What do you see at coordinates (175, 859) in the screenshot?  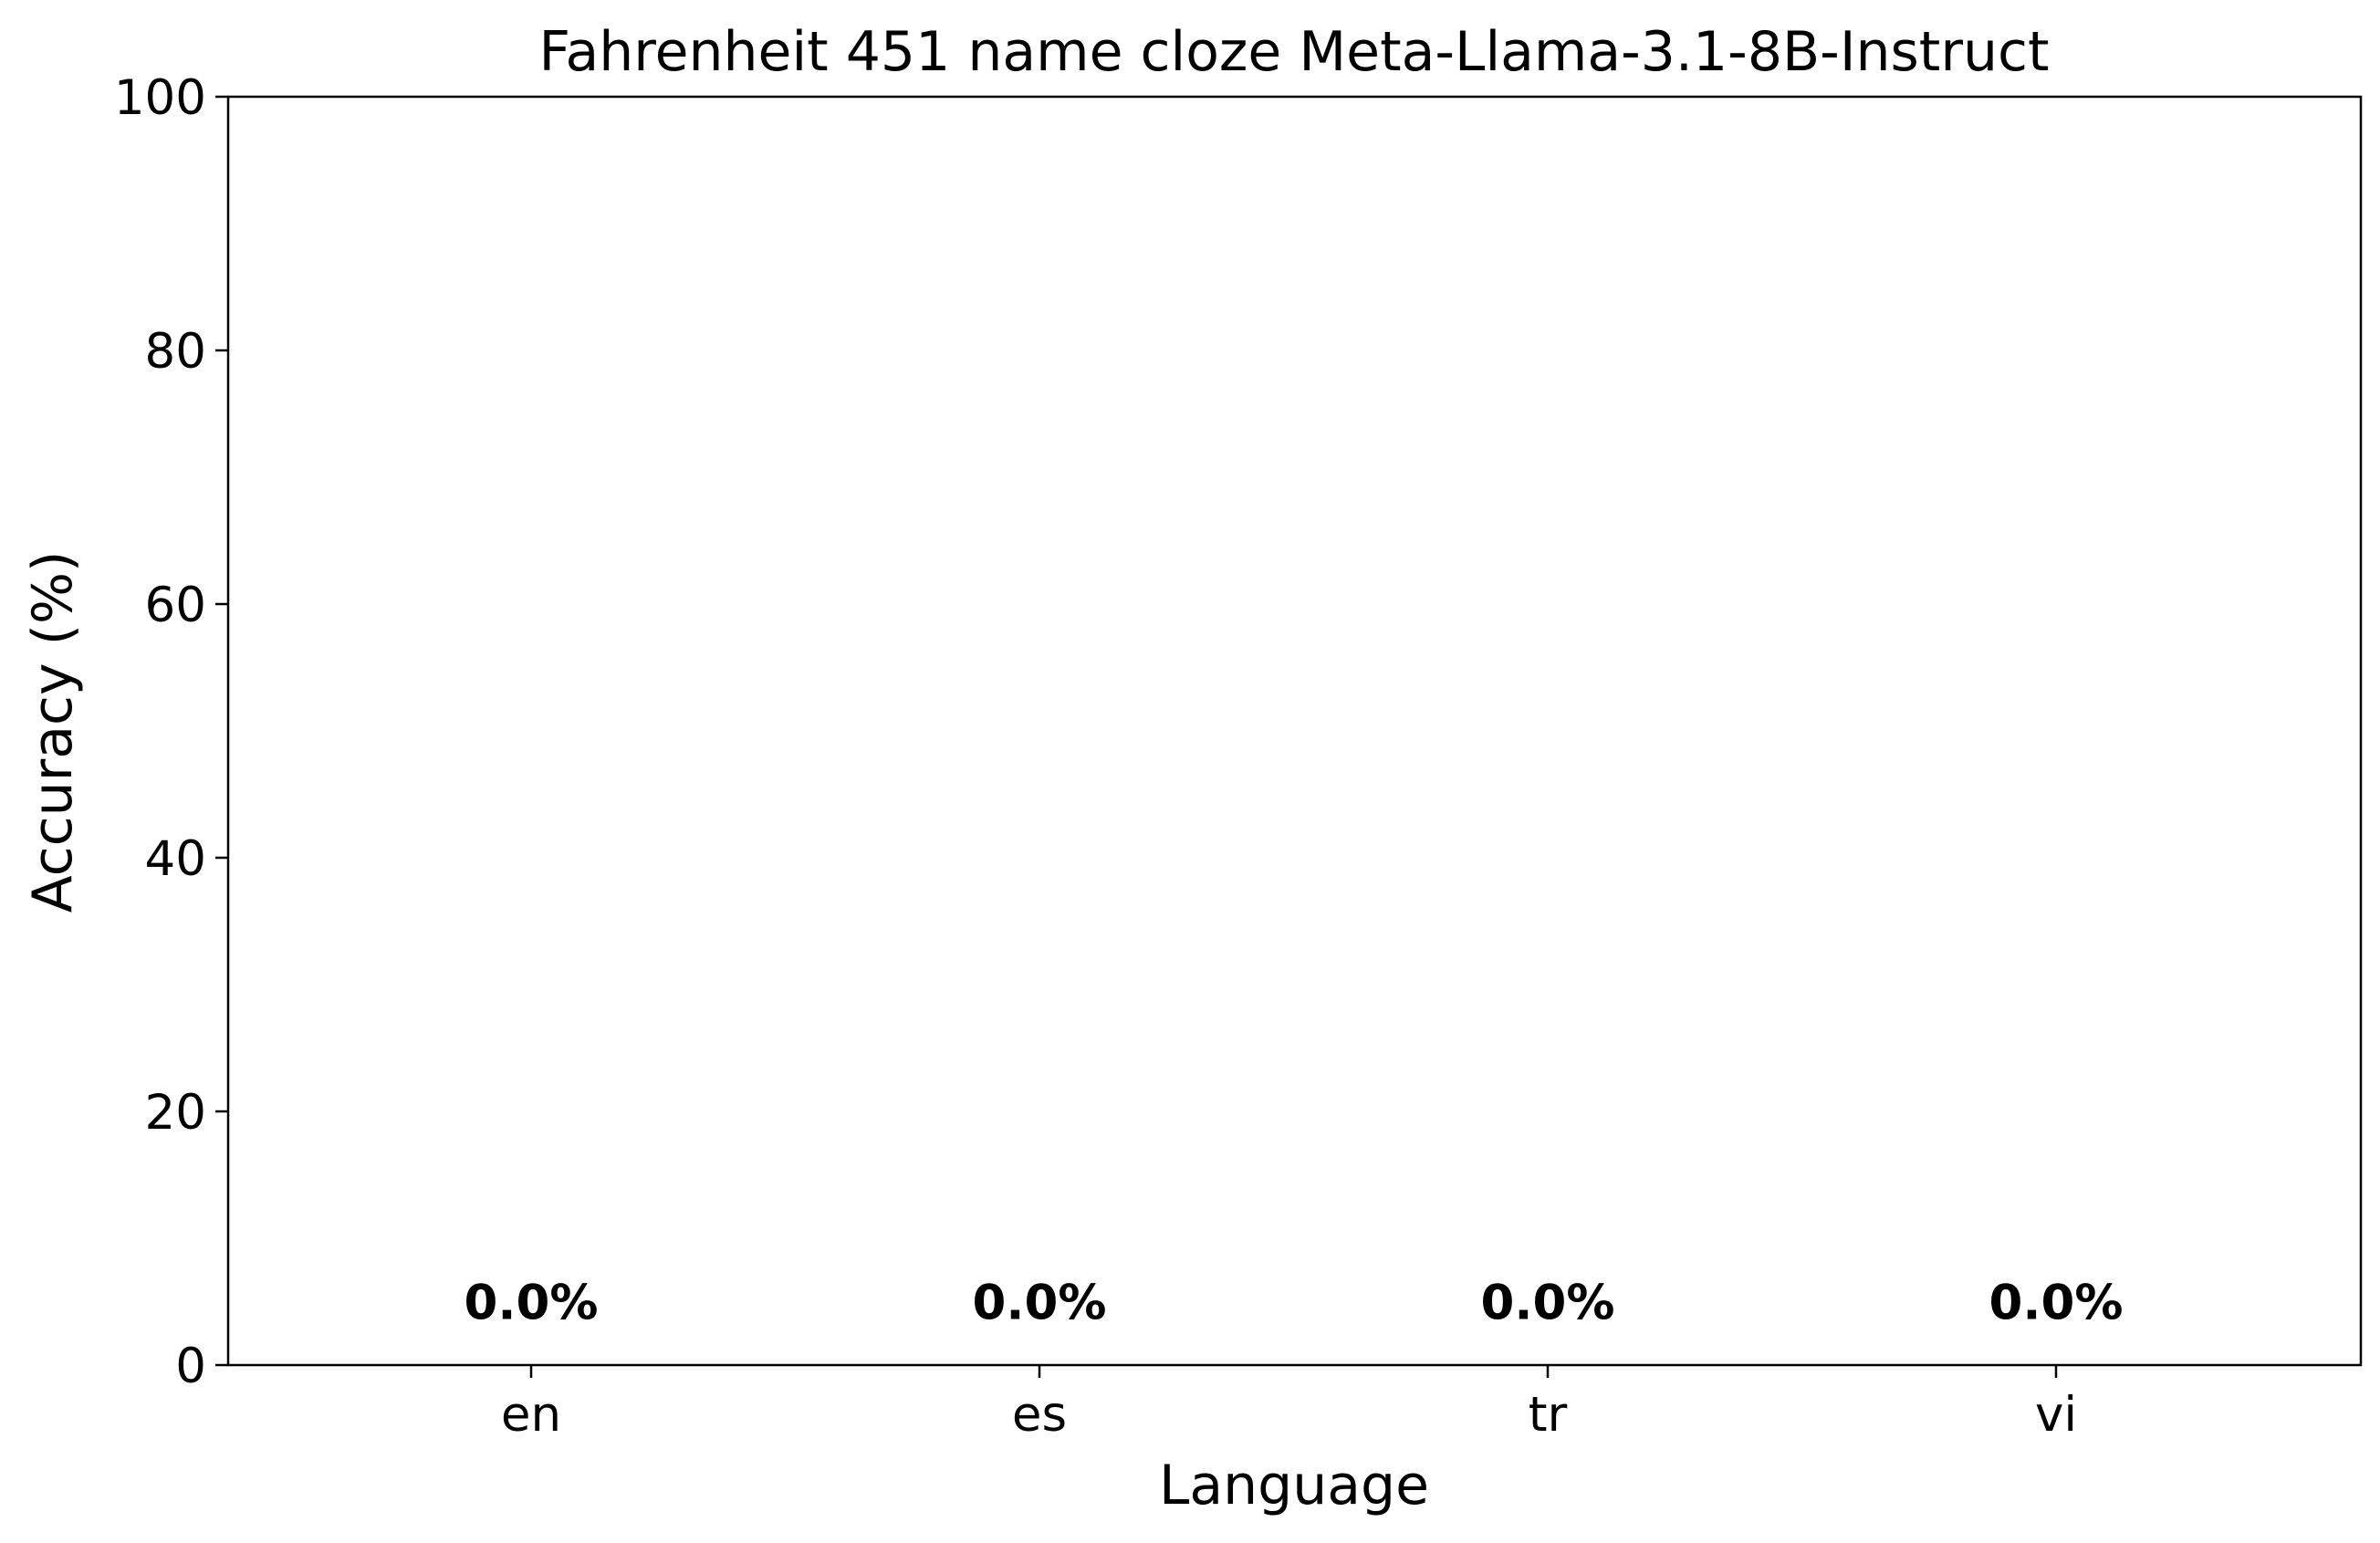 I see `y-tick-label: 40` at bounding box center [175, 859].